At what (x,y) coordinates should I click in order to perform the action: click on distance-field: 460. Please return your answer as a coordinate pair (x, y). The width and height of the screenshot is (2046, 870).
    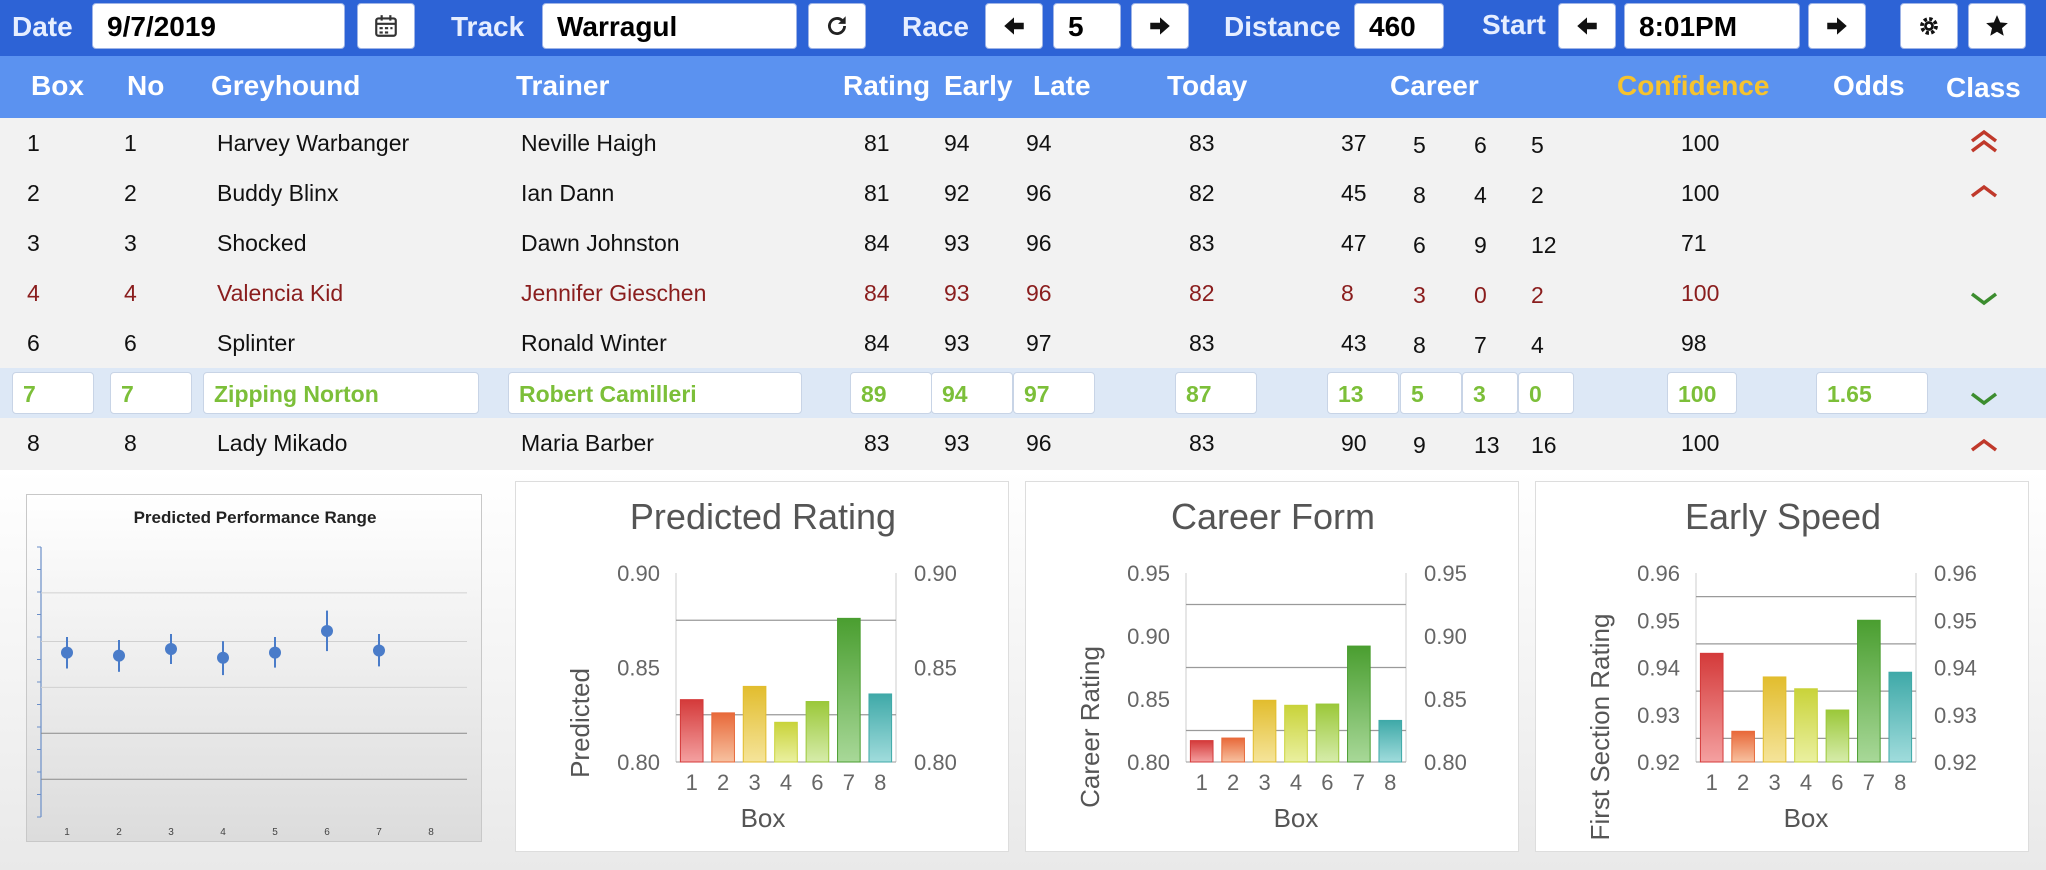
    Looking at the image, I should click on (1399, 26).